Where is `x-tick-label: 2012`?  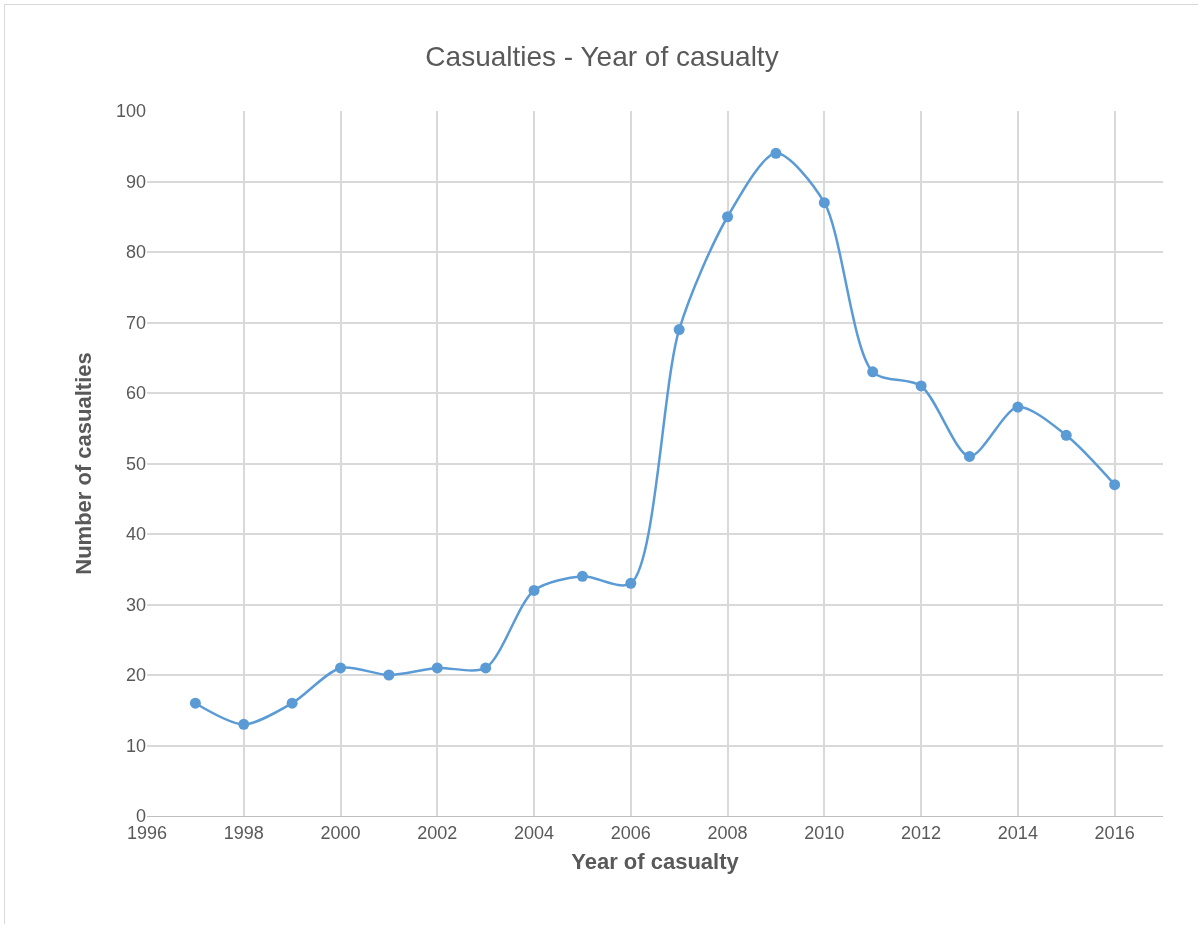
x-tick-label: 2012 is located at coordinates (921, 832).